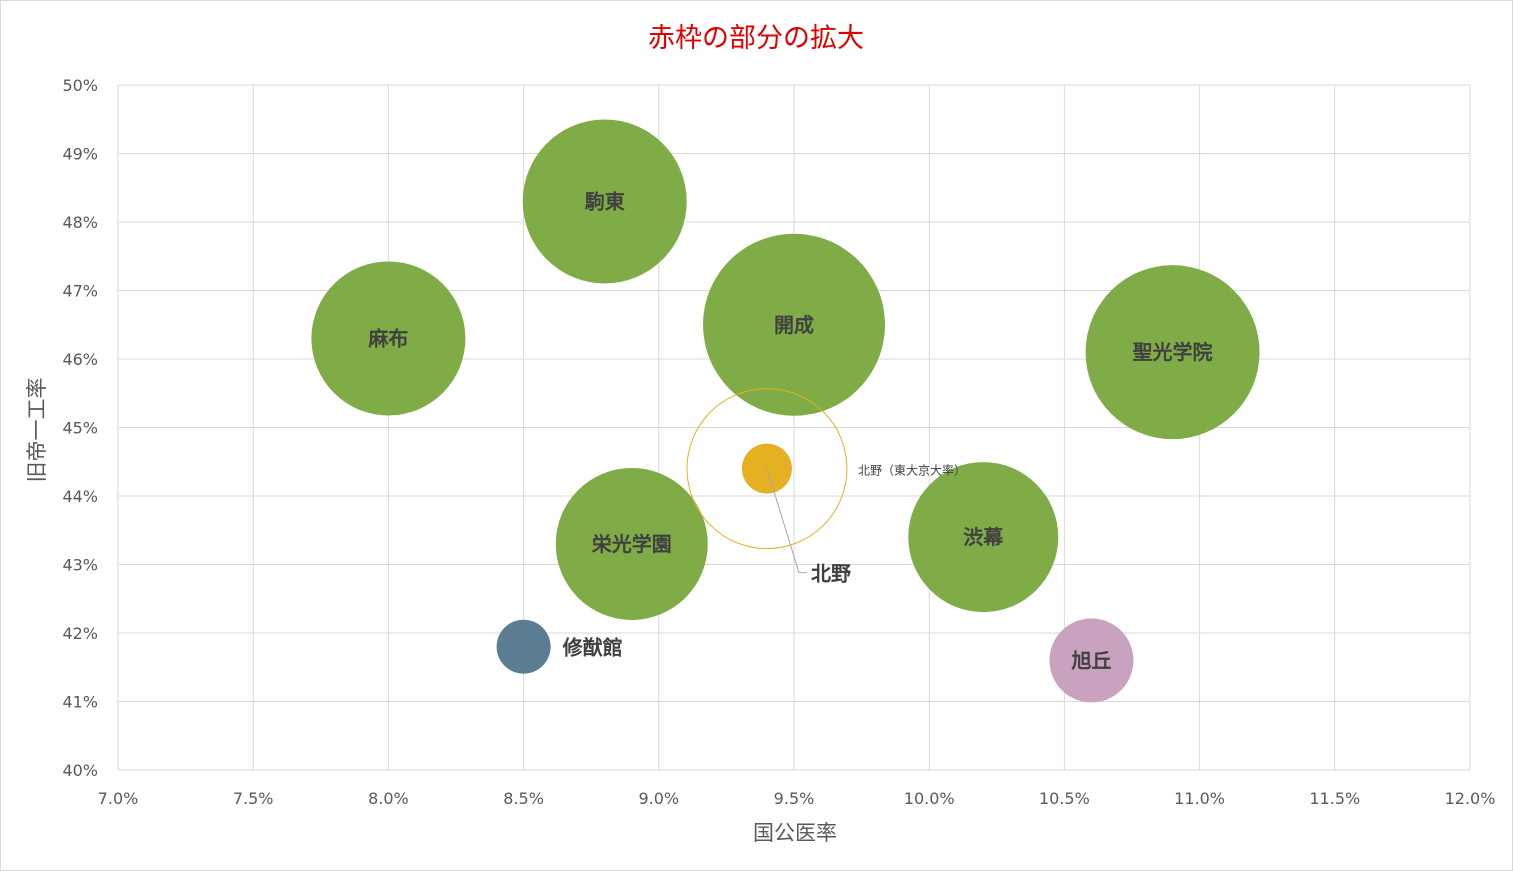 The width and height of the screenshot is (1513, 871). I want to click on x-axis-title: 国公医率, so click(795, 833).